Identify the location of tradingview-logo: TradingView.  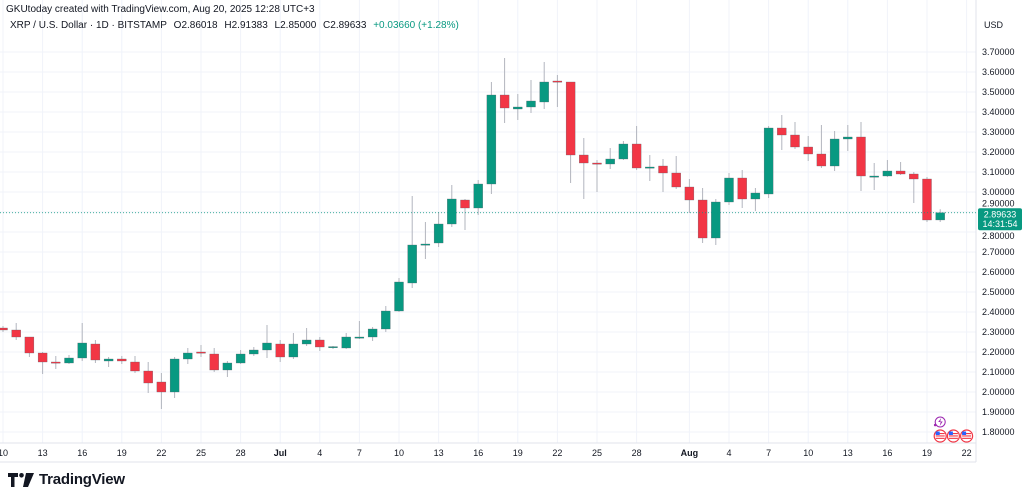
(66, 479).